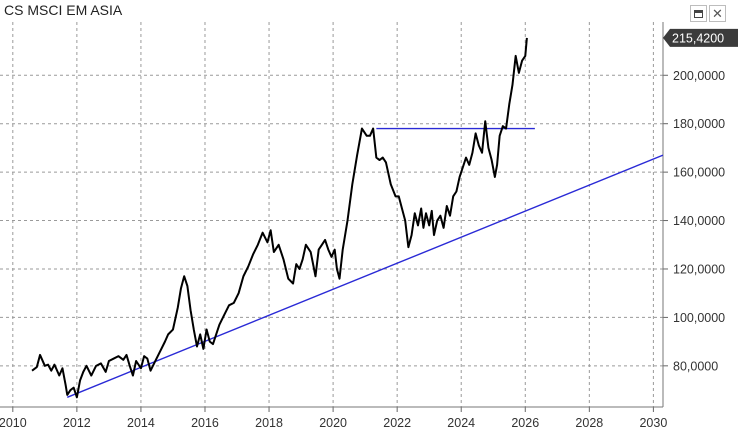  Describe the element at coordinates (333, 423) in the screenshot. I see `x-tick-label: 2020` at that location.